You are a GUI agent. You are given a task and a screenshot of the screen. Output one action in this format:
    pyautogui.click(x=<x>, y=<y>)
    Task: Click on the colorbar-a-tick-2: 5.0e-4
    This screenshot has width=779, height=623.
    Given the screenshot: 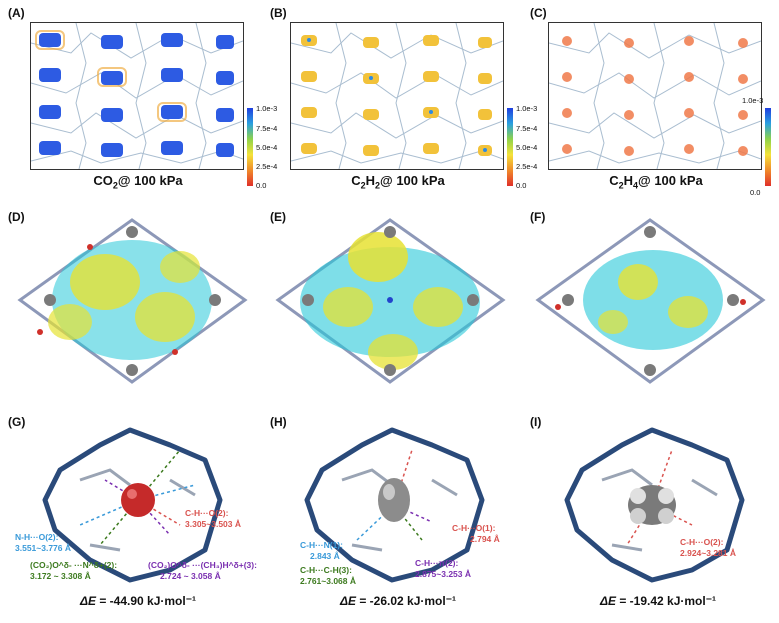 What is the action you would take?
    pyautogui.click(x=267, y=147)
    